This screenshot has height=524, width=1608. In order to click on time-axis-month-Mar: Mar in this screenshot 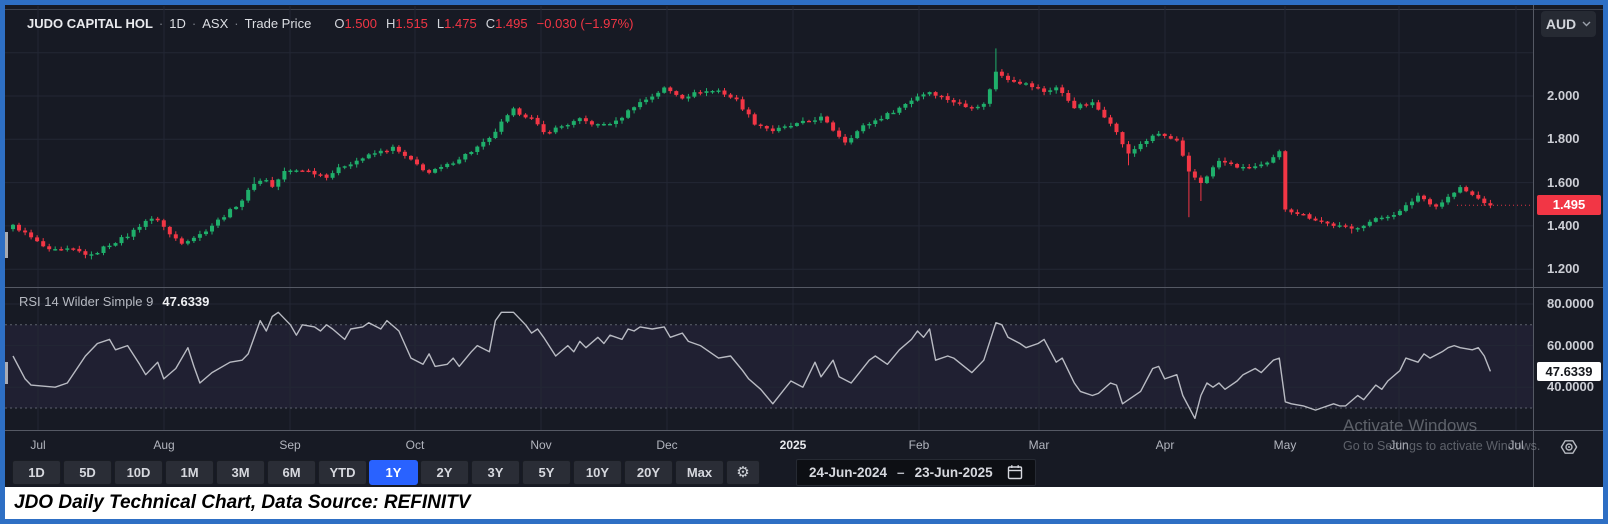, I will do `click(1039, 445)`.